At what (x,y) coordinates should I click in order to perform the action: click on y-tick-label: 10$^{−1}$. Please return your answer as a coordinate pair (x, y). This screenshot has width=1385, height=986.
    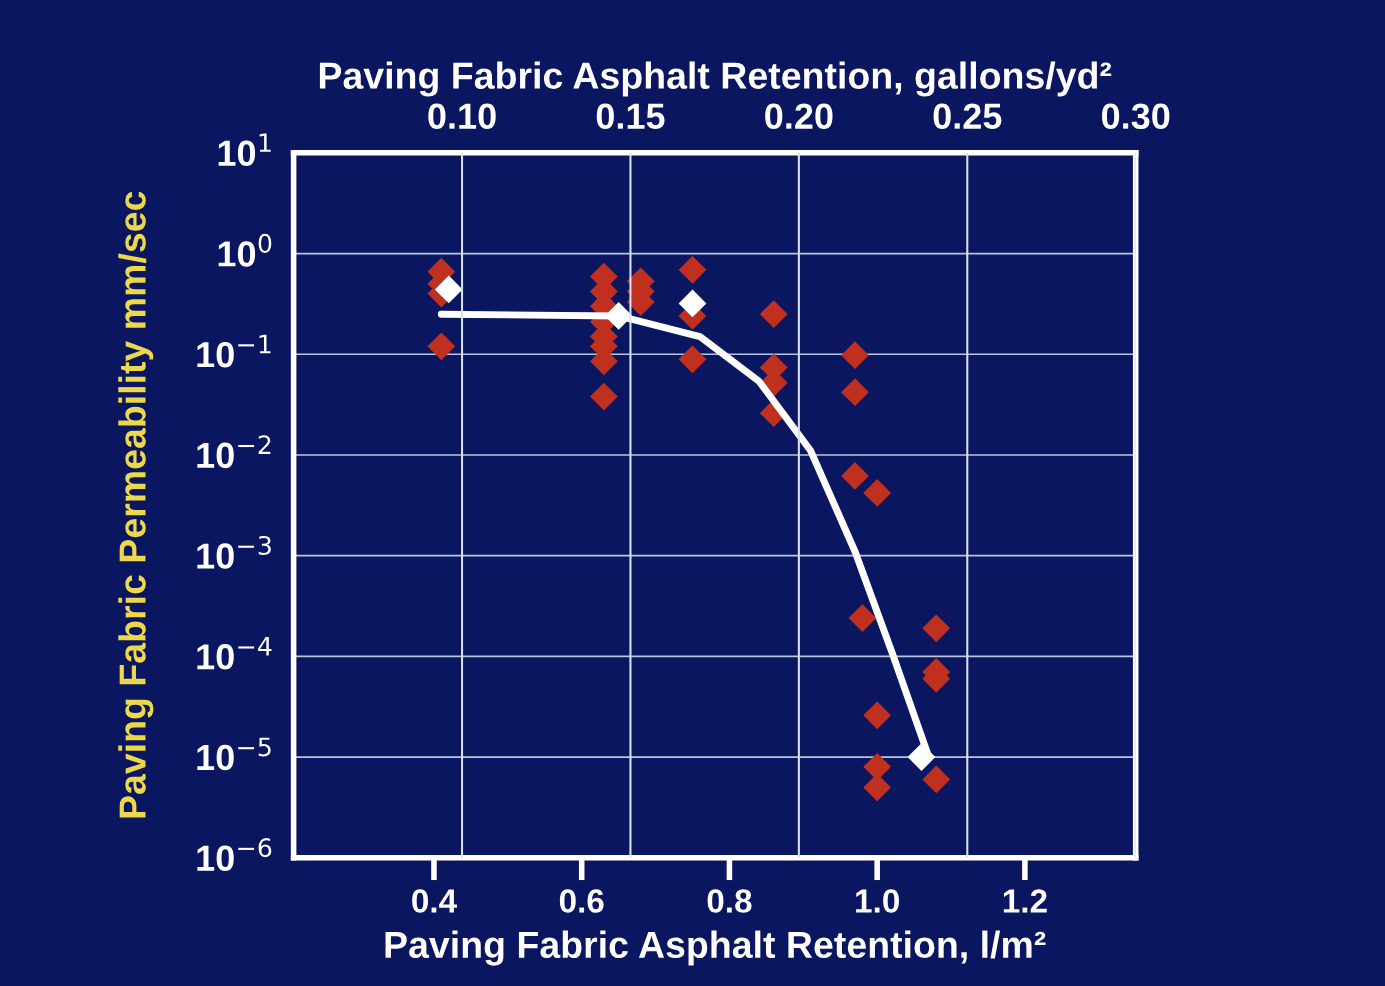
    Looking at the image, I should click on (234, 351).